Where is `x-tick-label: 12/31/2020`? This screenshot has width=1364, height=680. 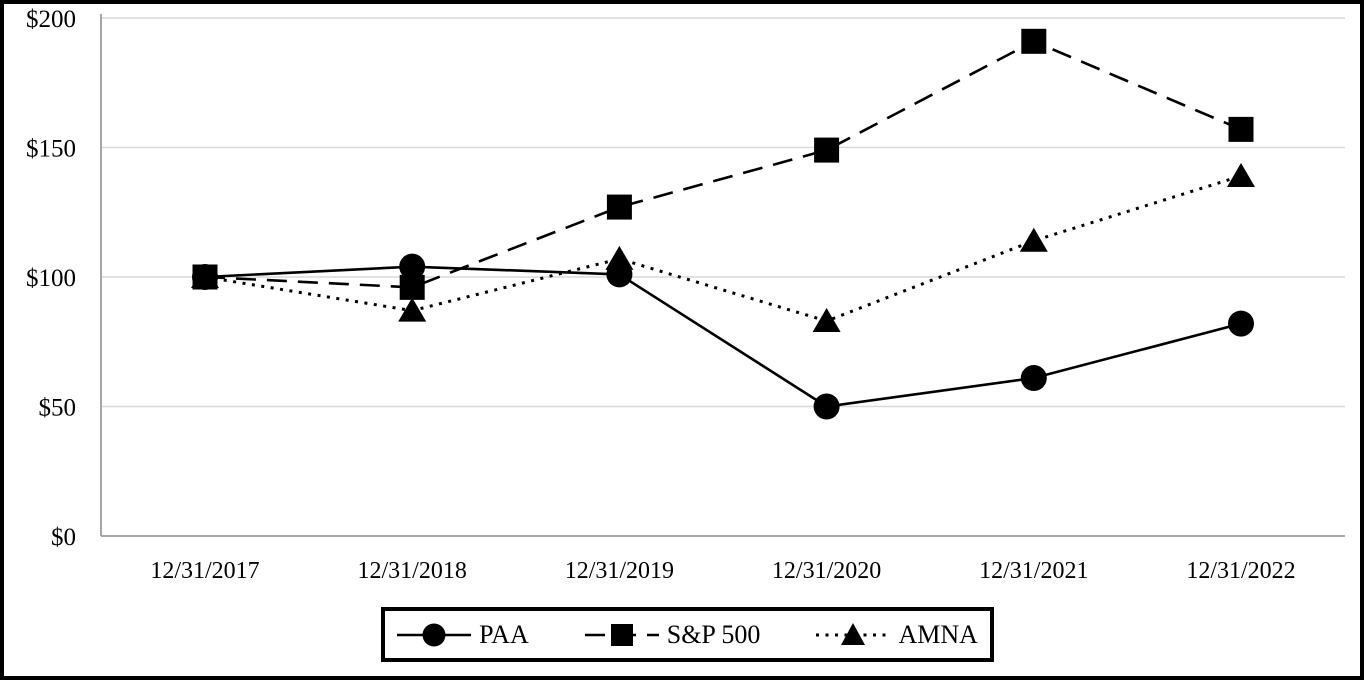
x-tick-label: 12/31/2020 is located at coordinates (826, 571).